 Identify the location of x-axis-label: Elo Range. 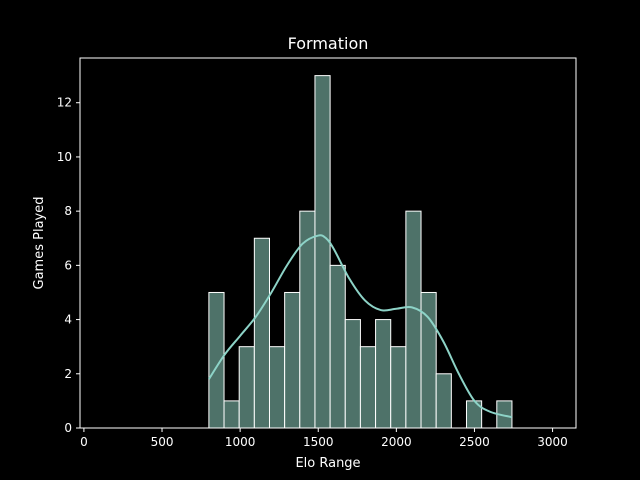
(327, 463).